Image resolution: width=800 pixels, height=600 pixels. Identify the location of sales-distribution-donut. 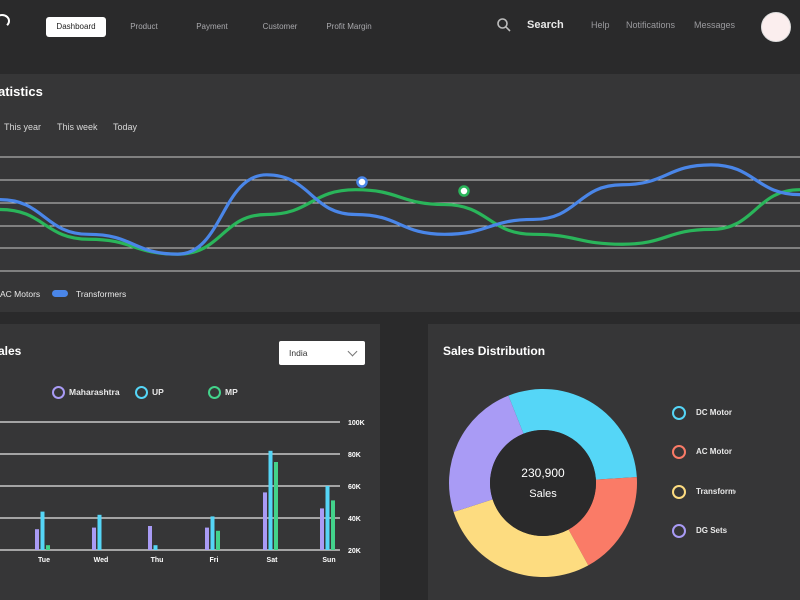
(543, 483).